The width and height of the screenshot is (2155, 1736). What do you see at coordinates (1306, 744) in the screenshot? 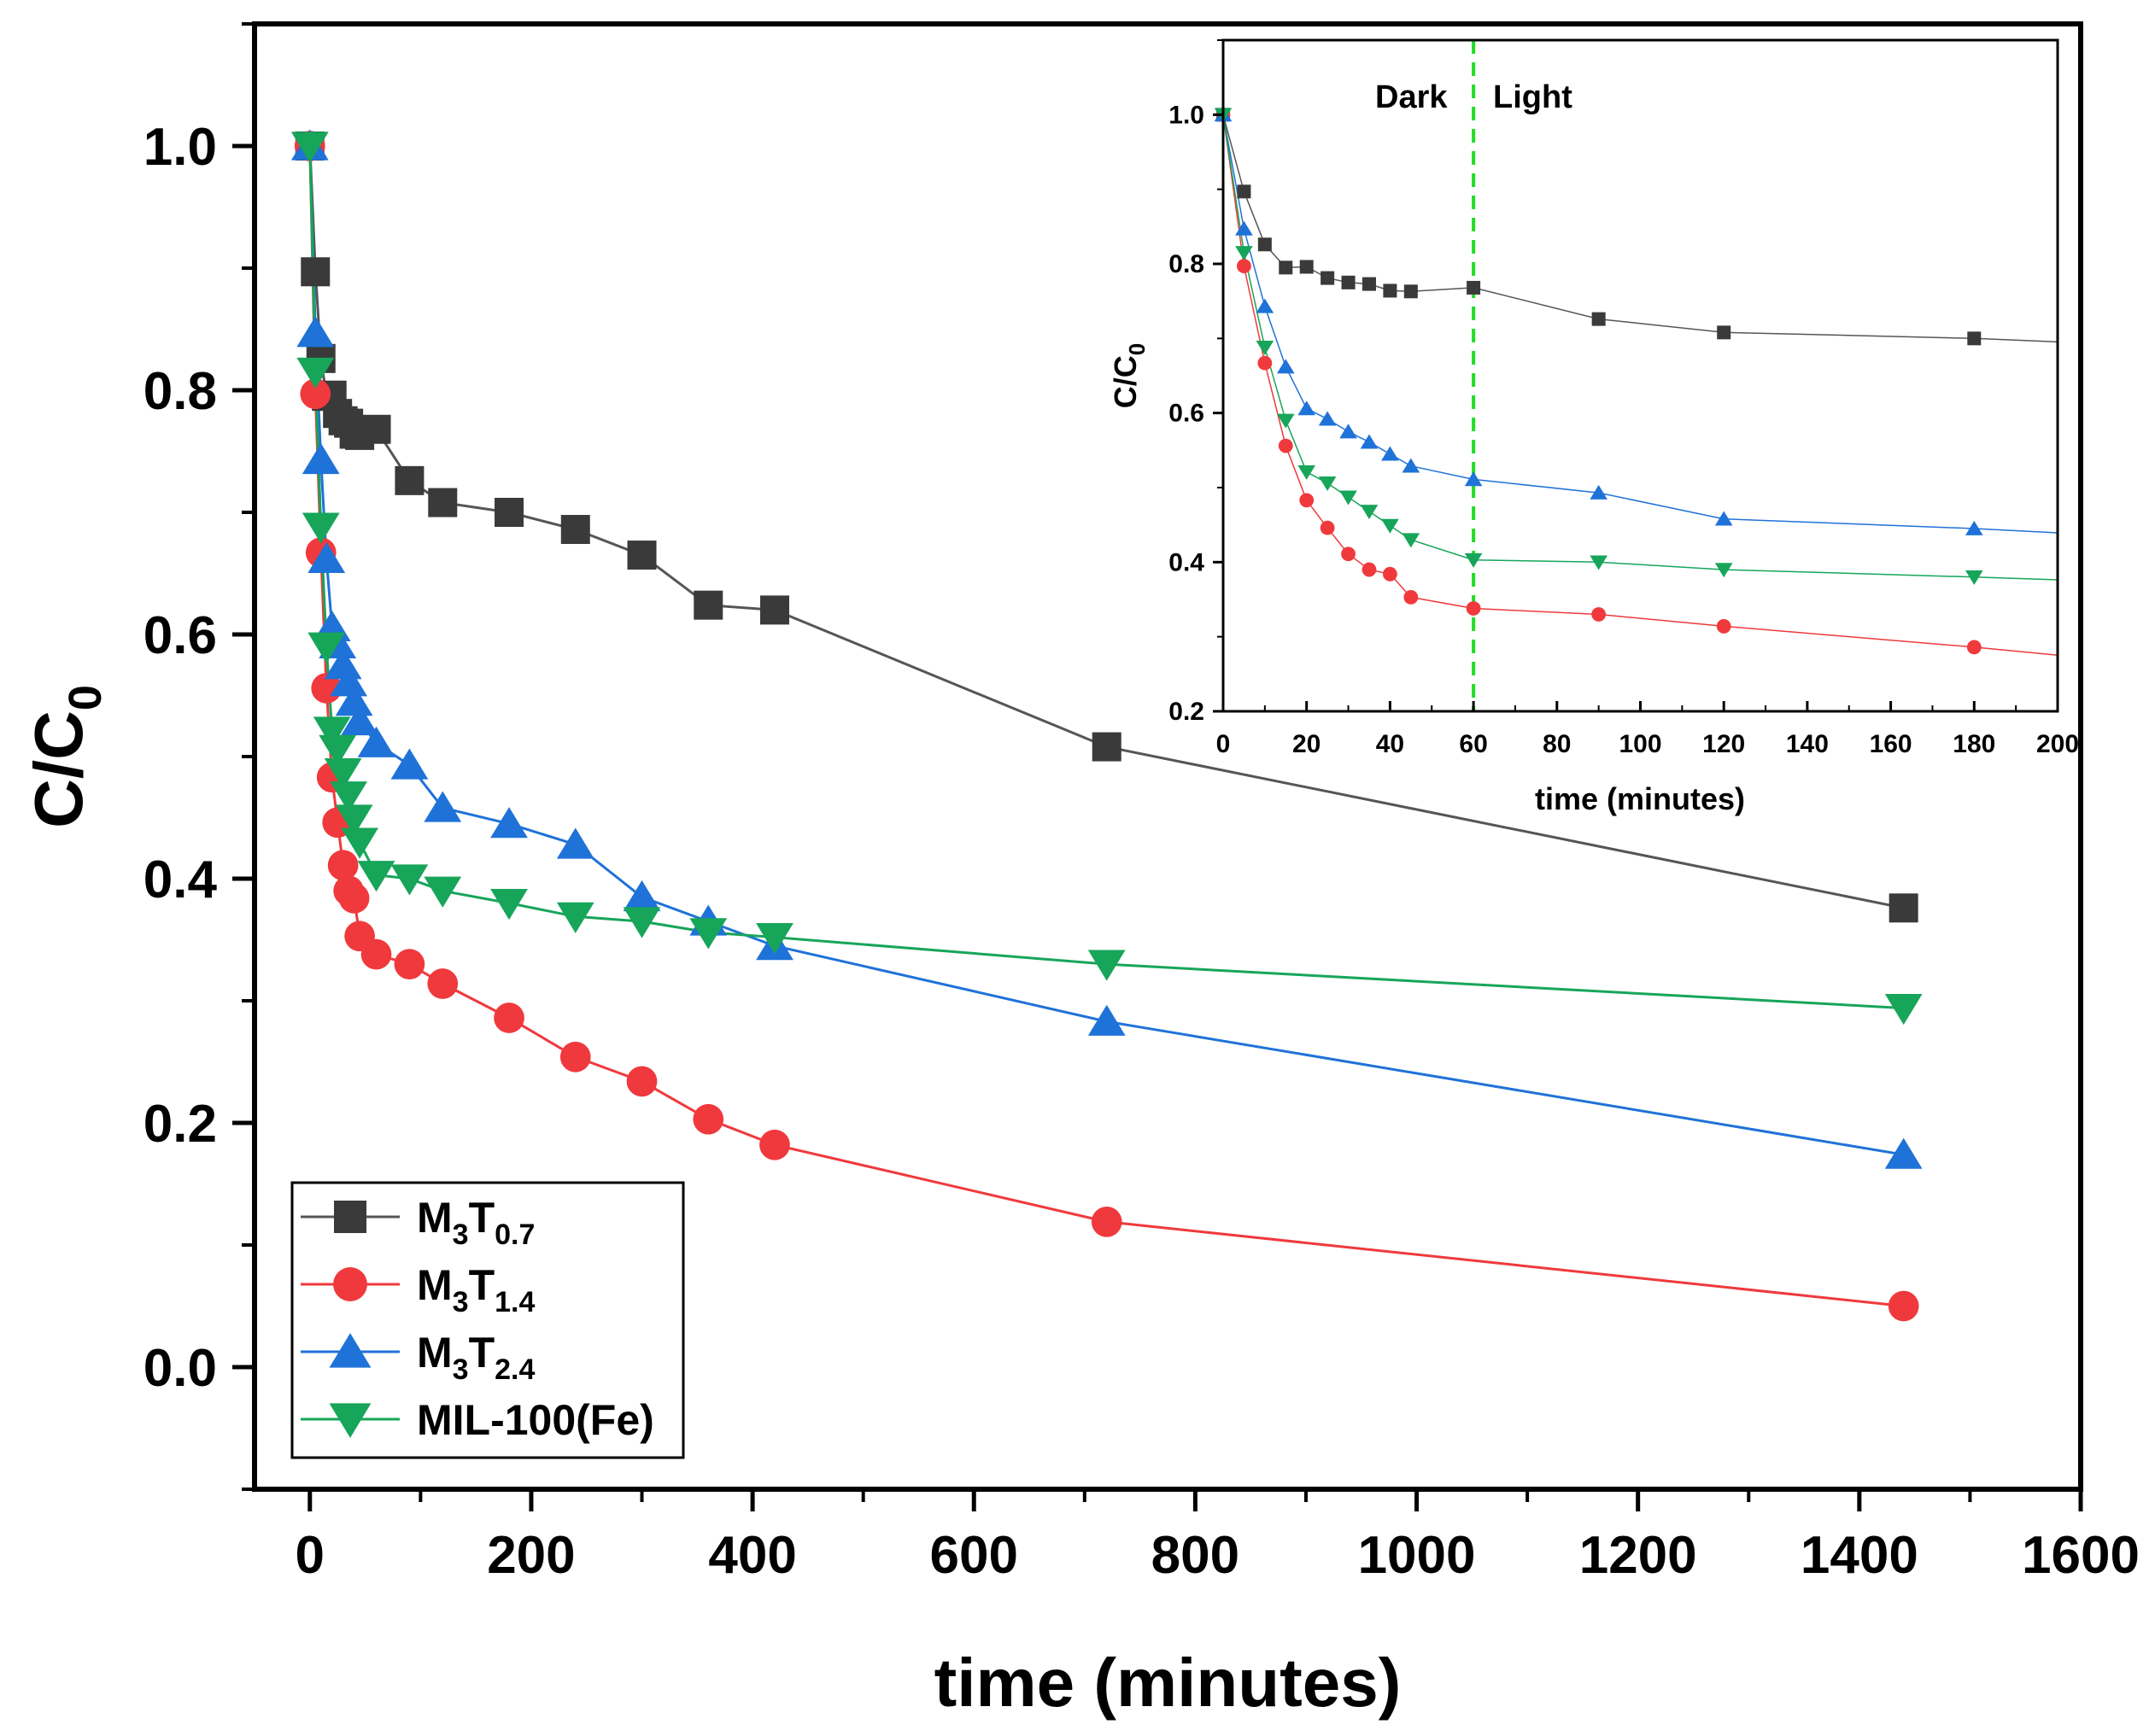
I see `inset-x-tick-label: 20` at bounding box center [1306, 744].